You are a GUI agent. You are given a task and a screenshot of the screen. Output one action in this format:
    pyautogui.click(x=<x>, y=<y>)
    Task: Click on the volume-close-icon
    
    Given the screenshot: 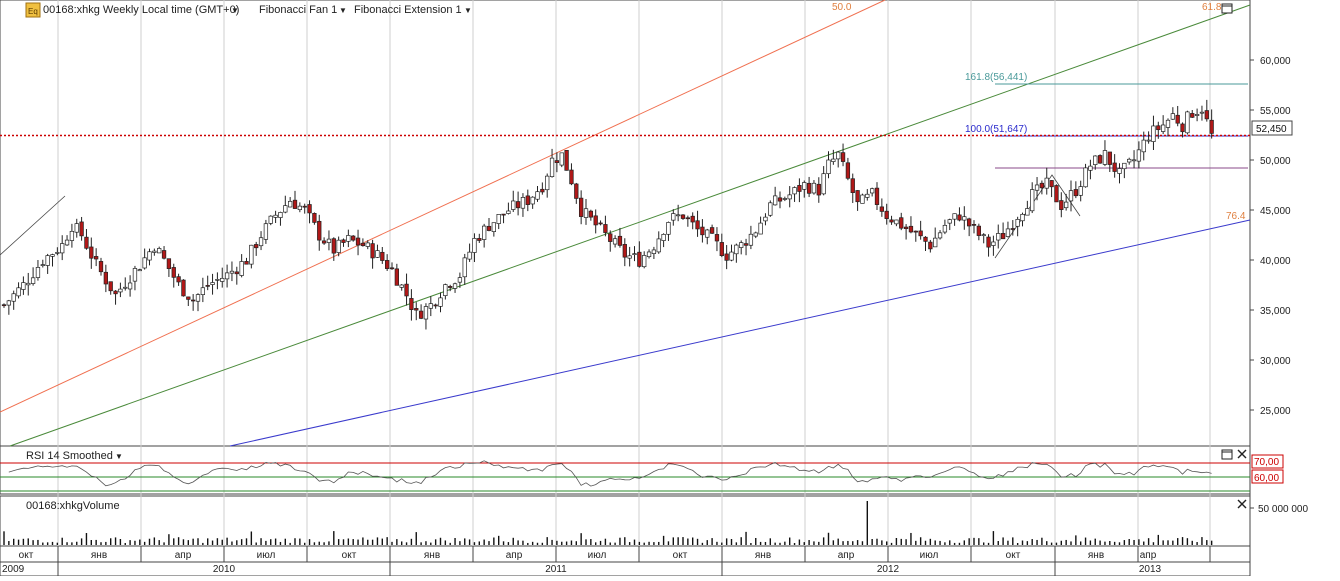 What is the action you would take?
    pyautogui.click(x=1242, y=504)
    